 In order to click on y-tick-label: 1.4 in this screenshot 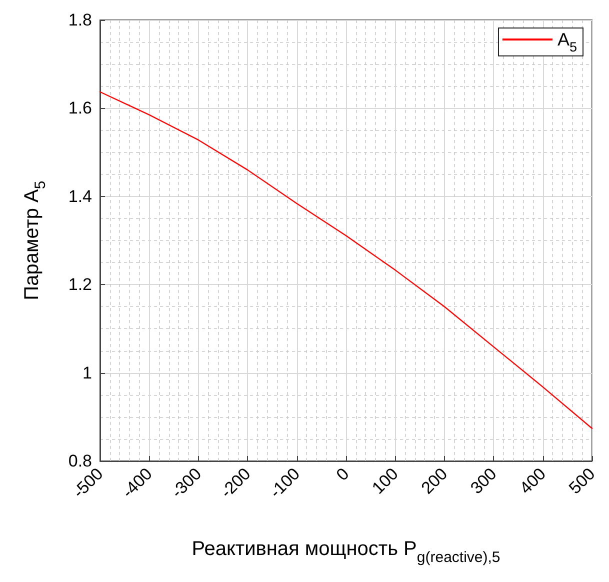, I will do `click(80, 196)`.